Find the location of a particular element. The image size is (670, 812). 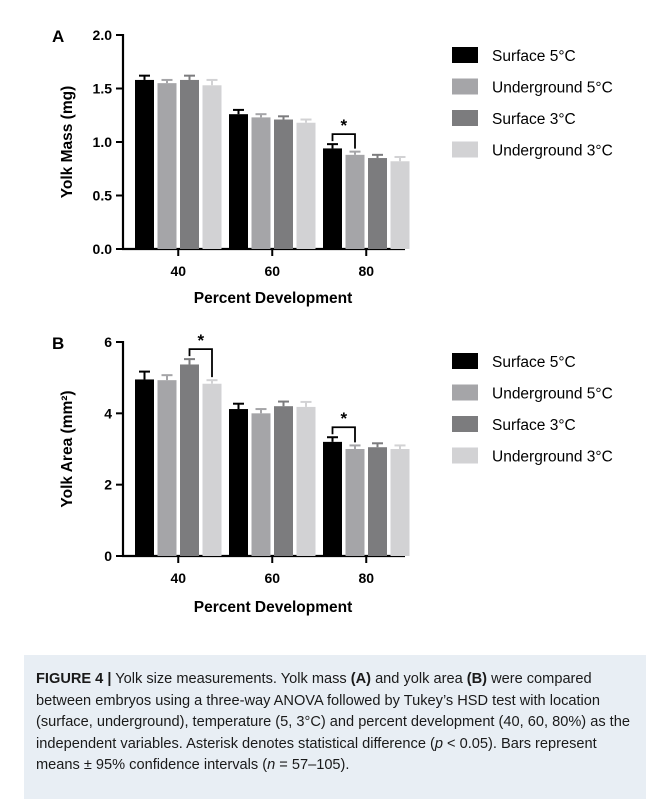

caption-p-symbol: p is located at coordinates (438, 743).